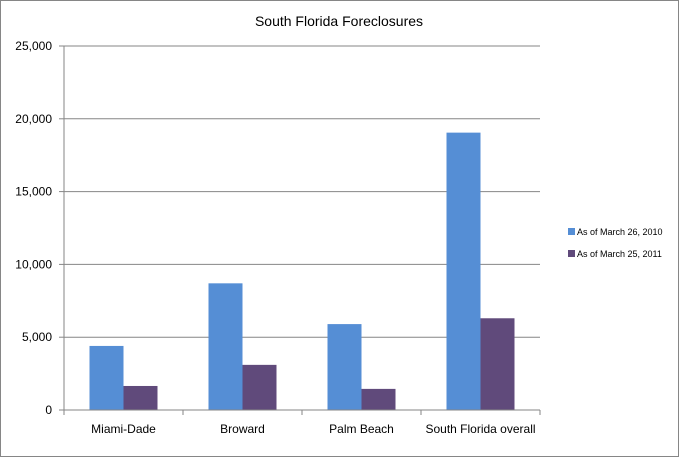  Describe the element at coordinates (33, 192) in the screenshot. I see `y-tick-label: 15,000` at that location.